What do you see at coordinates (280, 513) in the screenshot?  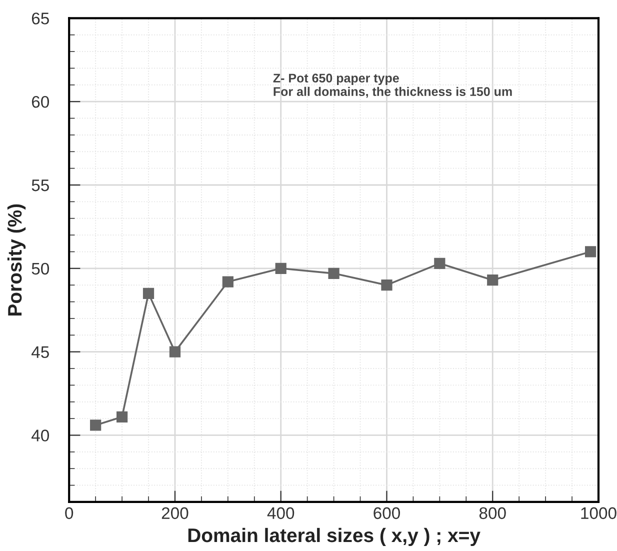 I see `x-tick-label: 400` at bounding box center [280, 513].